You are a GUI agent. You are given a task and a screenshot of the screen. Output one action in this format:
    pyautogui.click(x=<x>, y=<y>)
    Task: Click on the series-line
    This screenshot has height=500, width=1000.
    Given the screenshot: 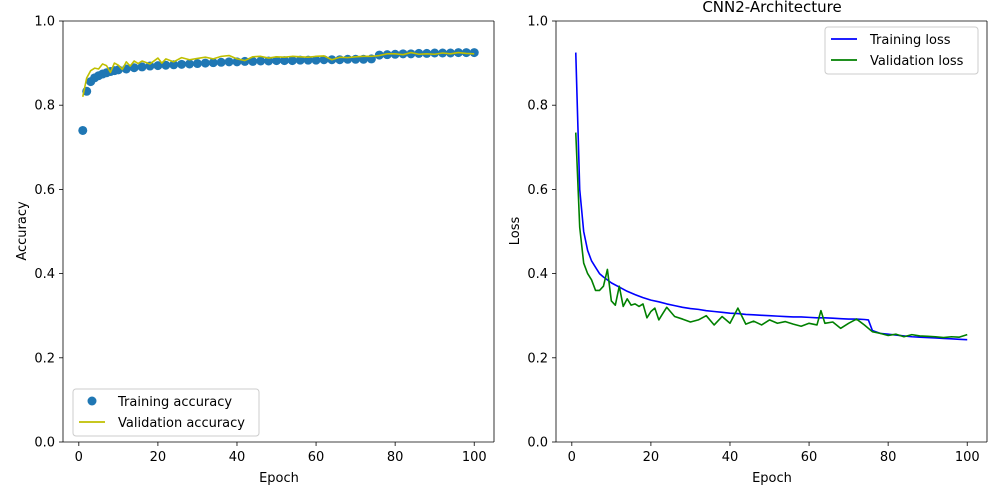 What is the action you would take?
    pyautogui.click(x=278, y=74)
    